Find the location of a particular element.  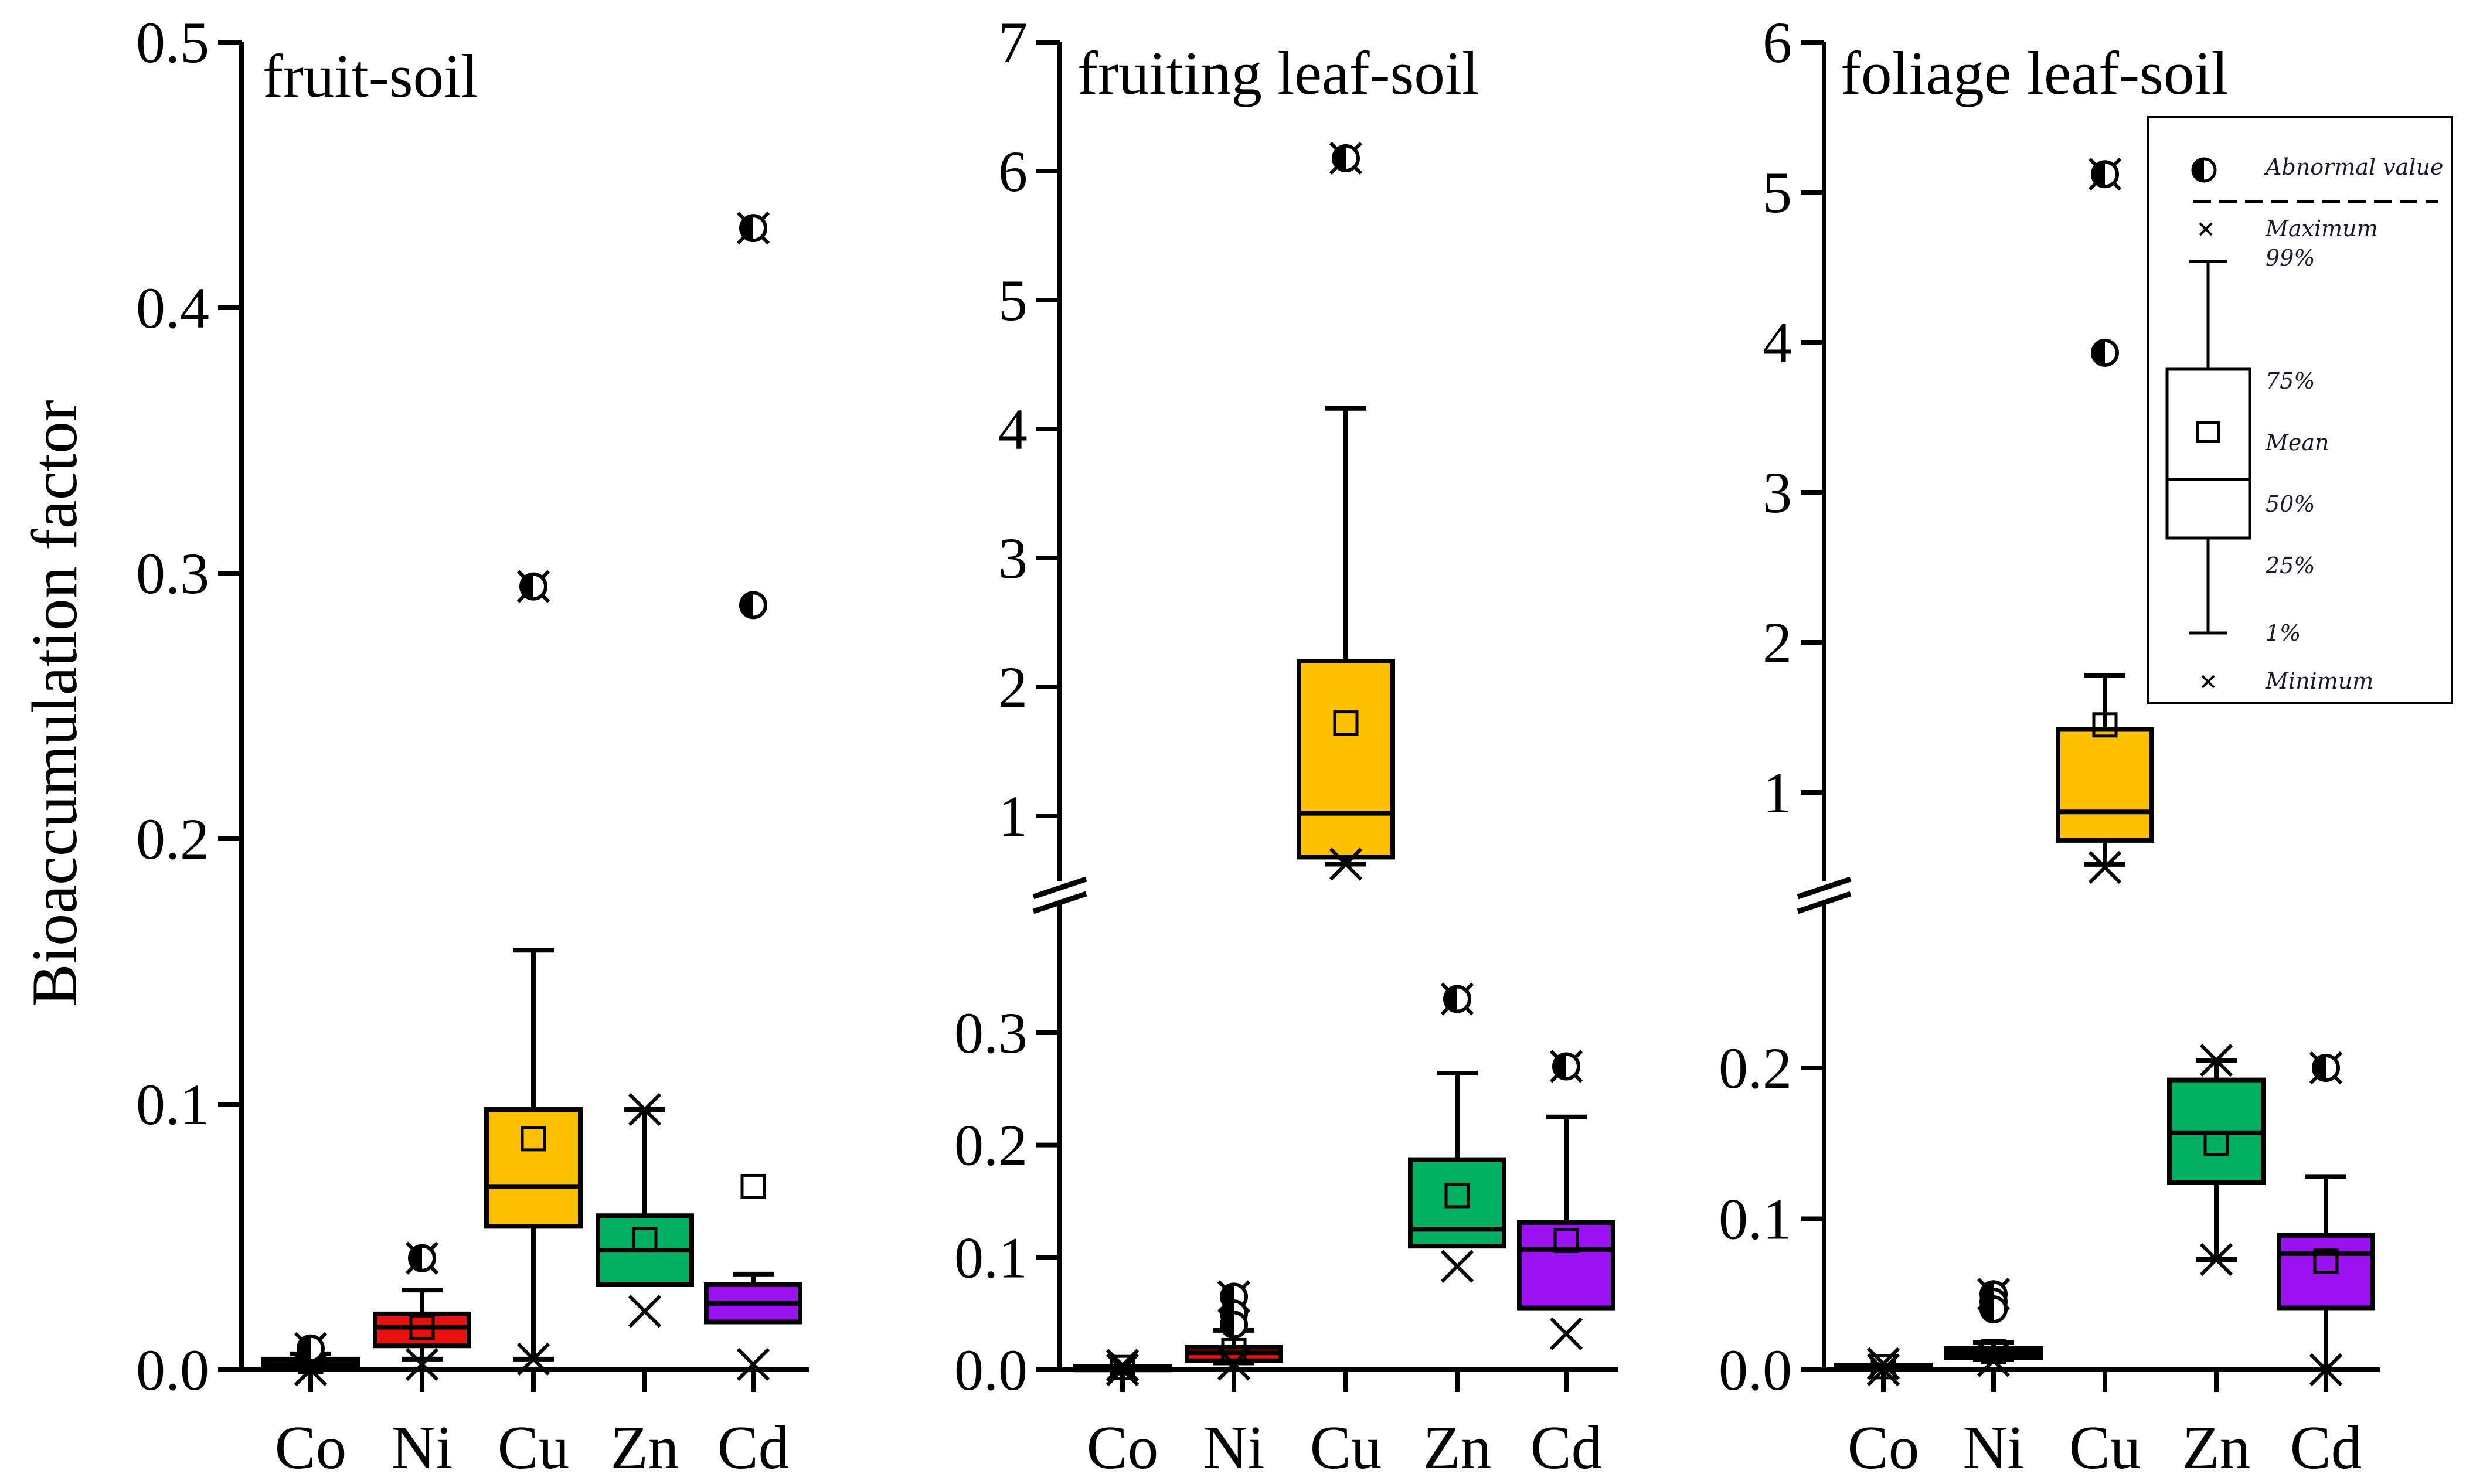

legend-label-q1: 25% is located at coordinates (2290, 565).